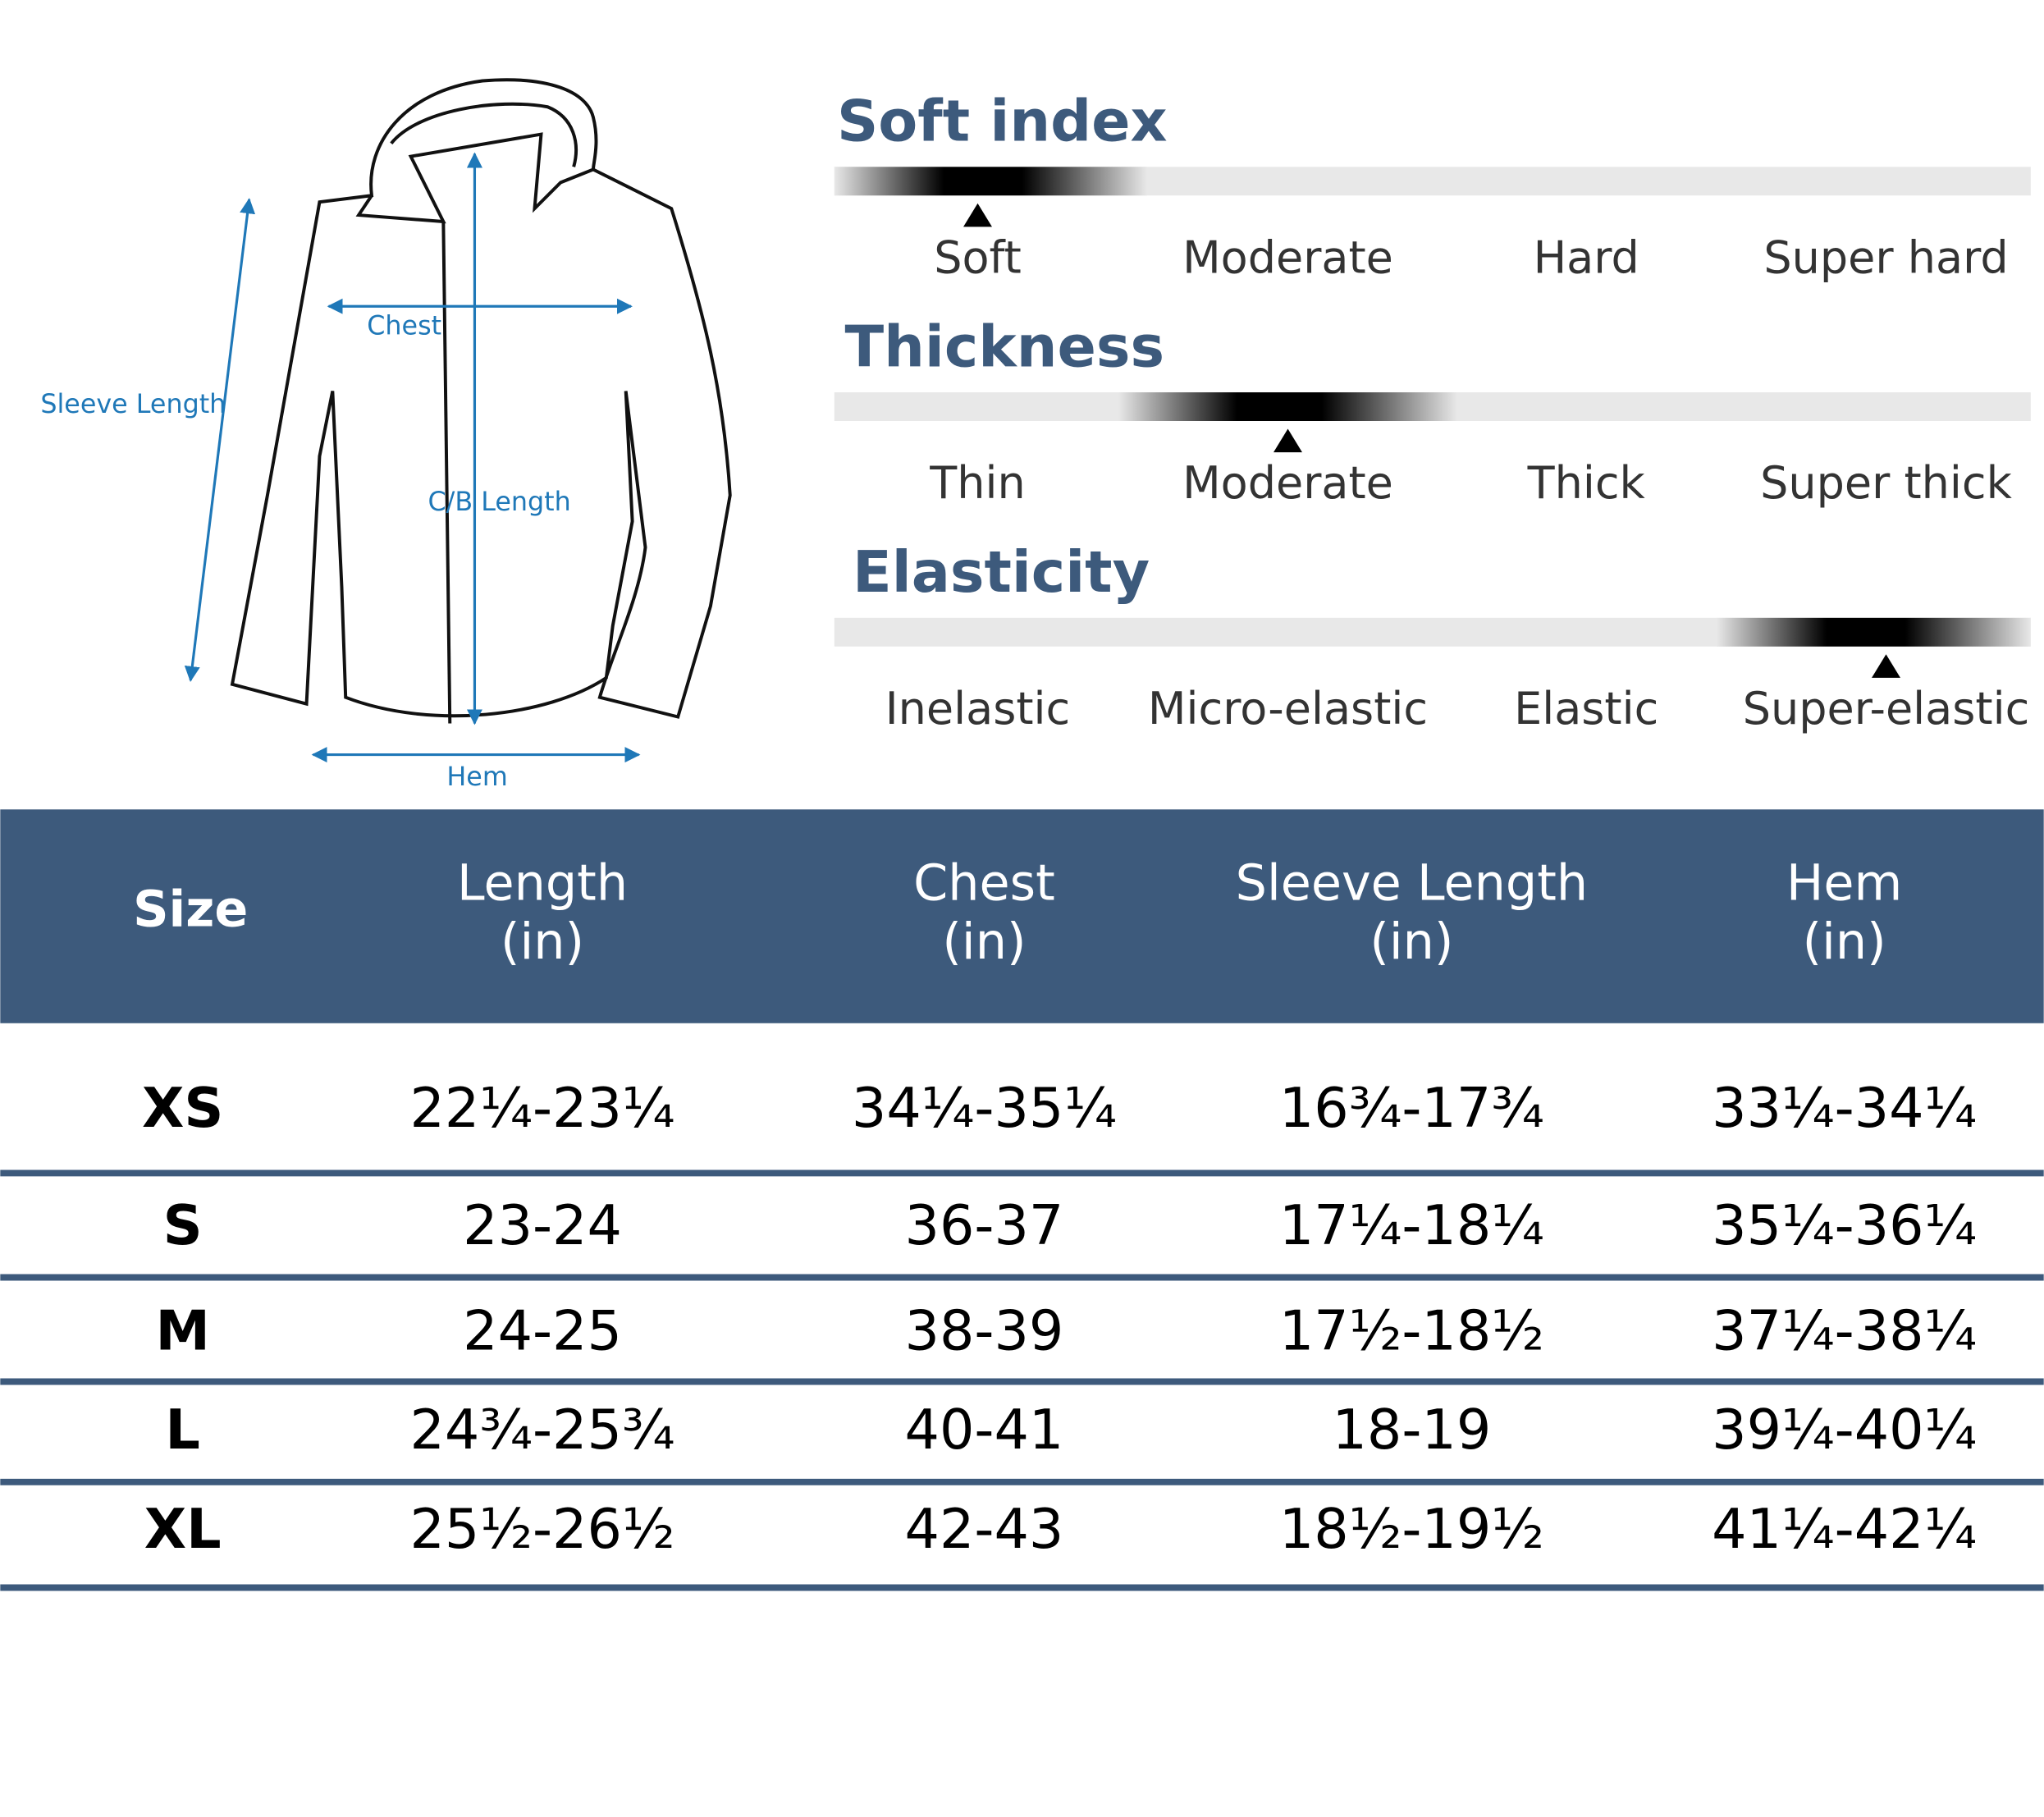 This screenshot has width=2044, height=1817. I want to click on index-option: Hard, so click(1586, 257).